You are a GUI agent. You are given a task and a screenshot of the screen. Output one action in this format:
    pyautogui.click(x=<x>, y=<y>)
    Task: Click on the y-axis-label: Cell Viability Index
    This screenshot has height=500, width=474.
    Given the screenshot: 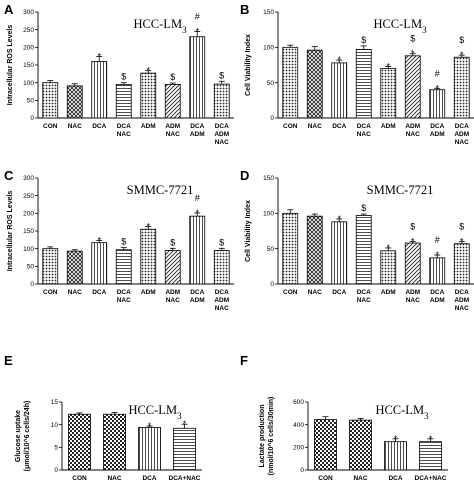 What is the action you would take?
    pyautogui.click(x=248, y=231)
    